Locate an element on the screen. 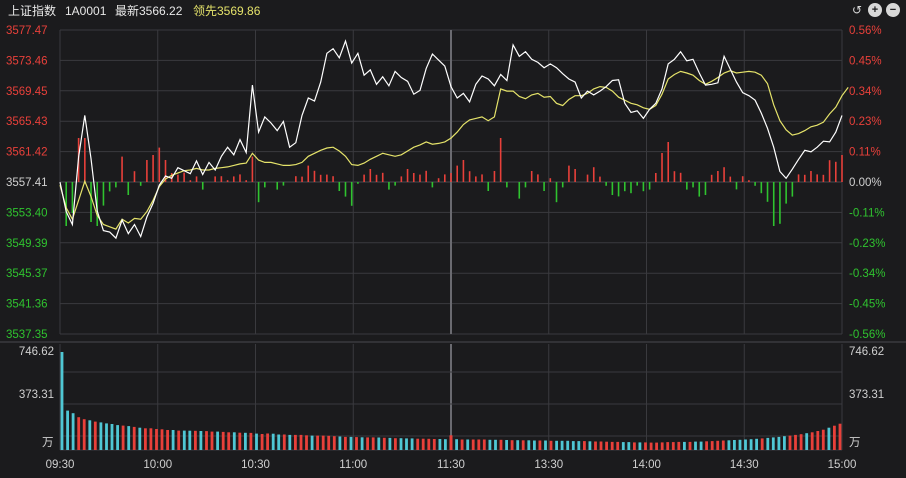  price-tick-label: 3577.47 is located at coordinates (27, 31).